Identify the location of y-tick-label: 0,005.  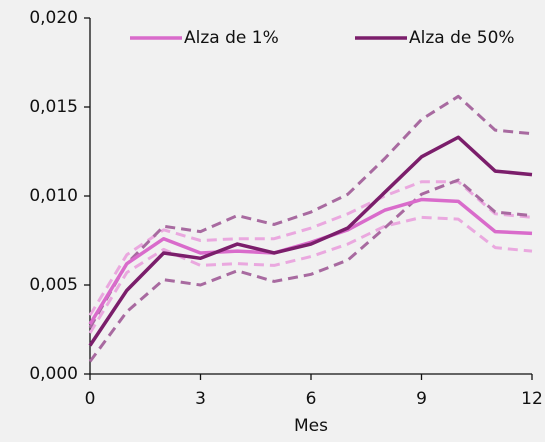
(53, 285).